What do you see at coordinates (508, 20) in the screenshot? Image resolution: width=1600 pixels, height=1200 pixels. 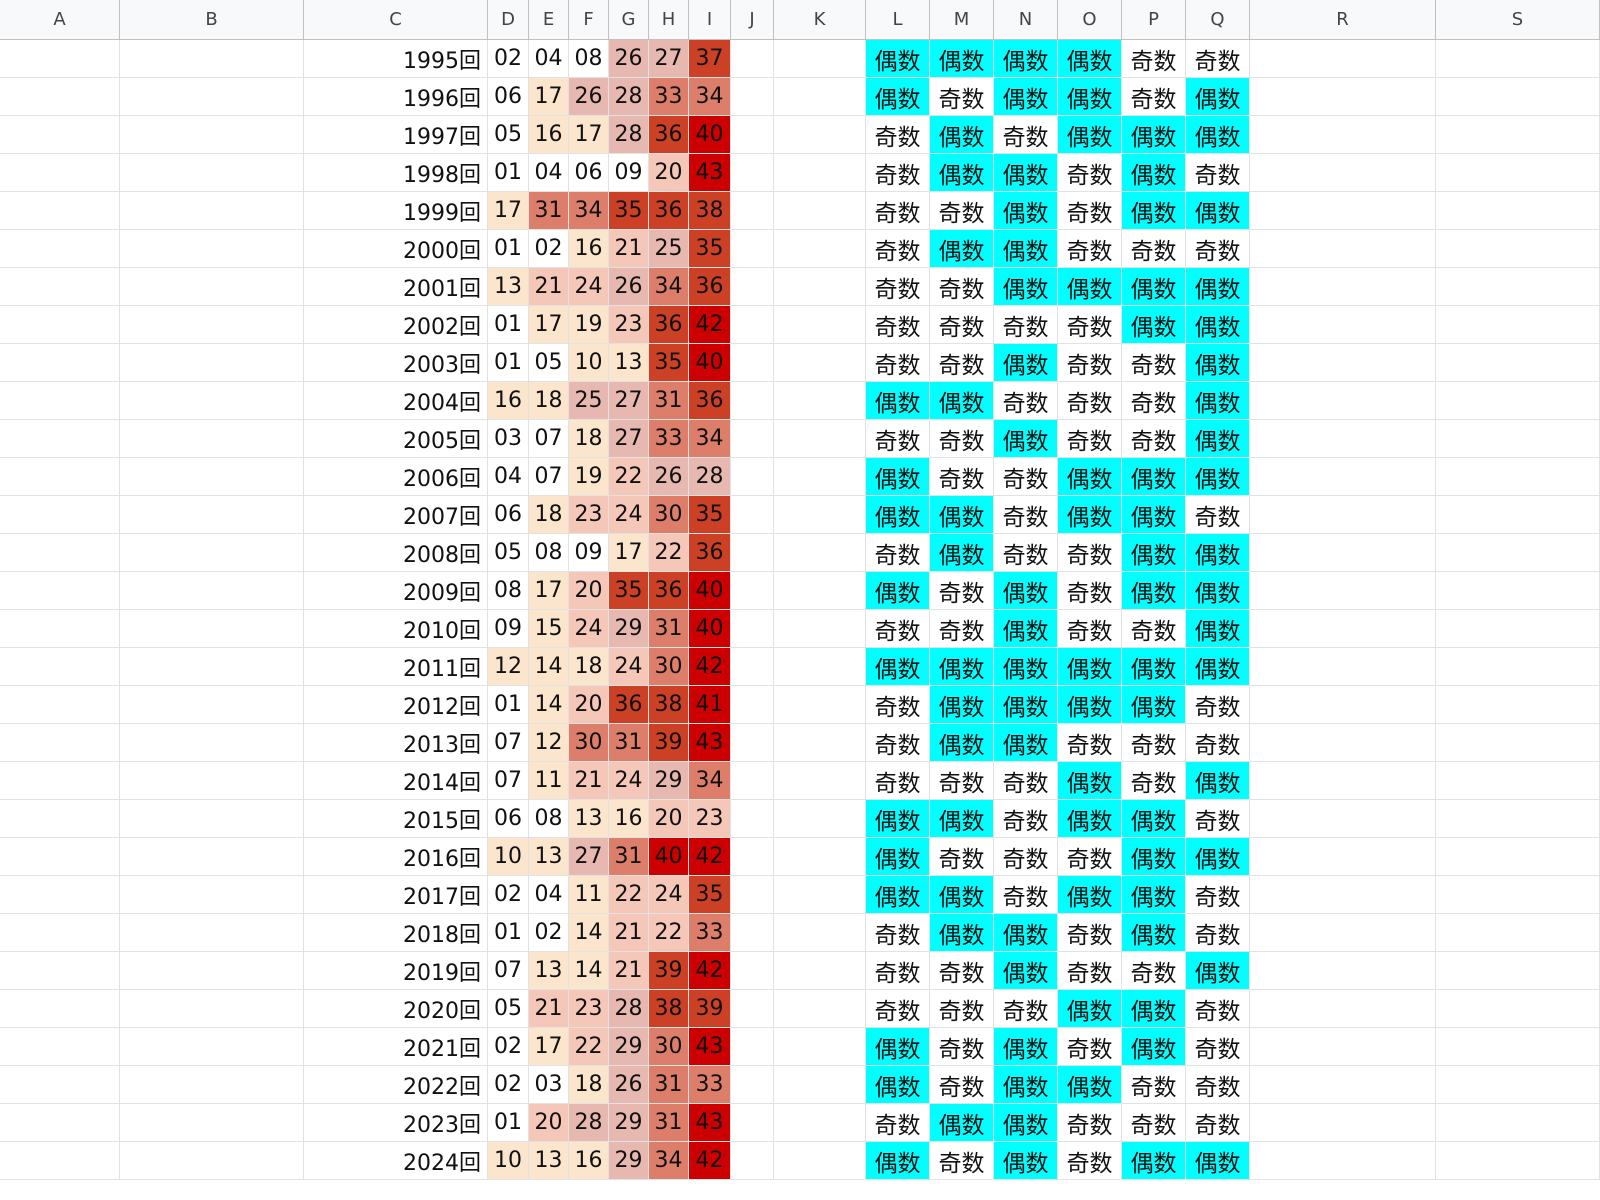 I see `column-header-d: D` at bounding box center [508, 20].